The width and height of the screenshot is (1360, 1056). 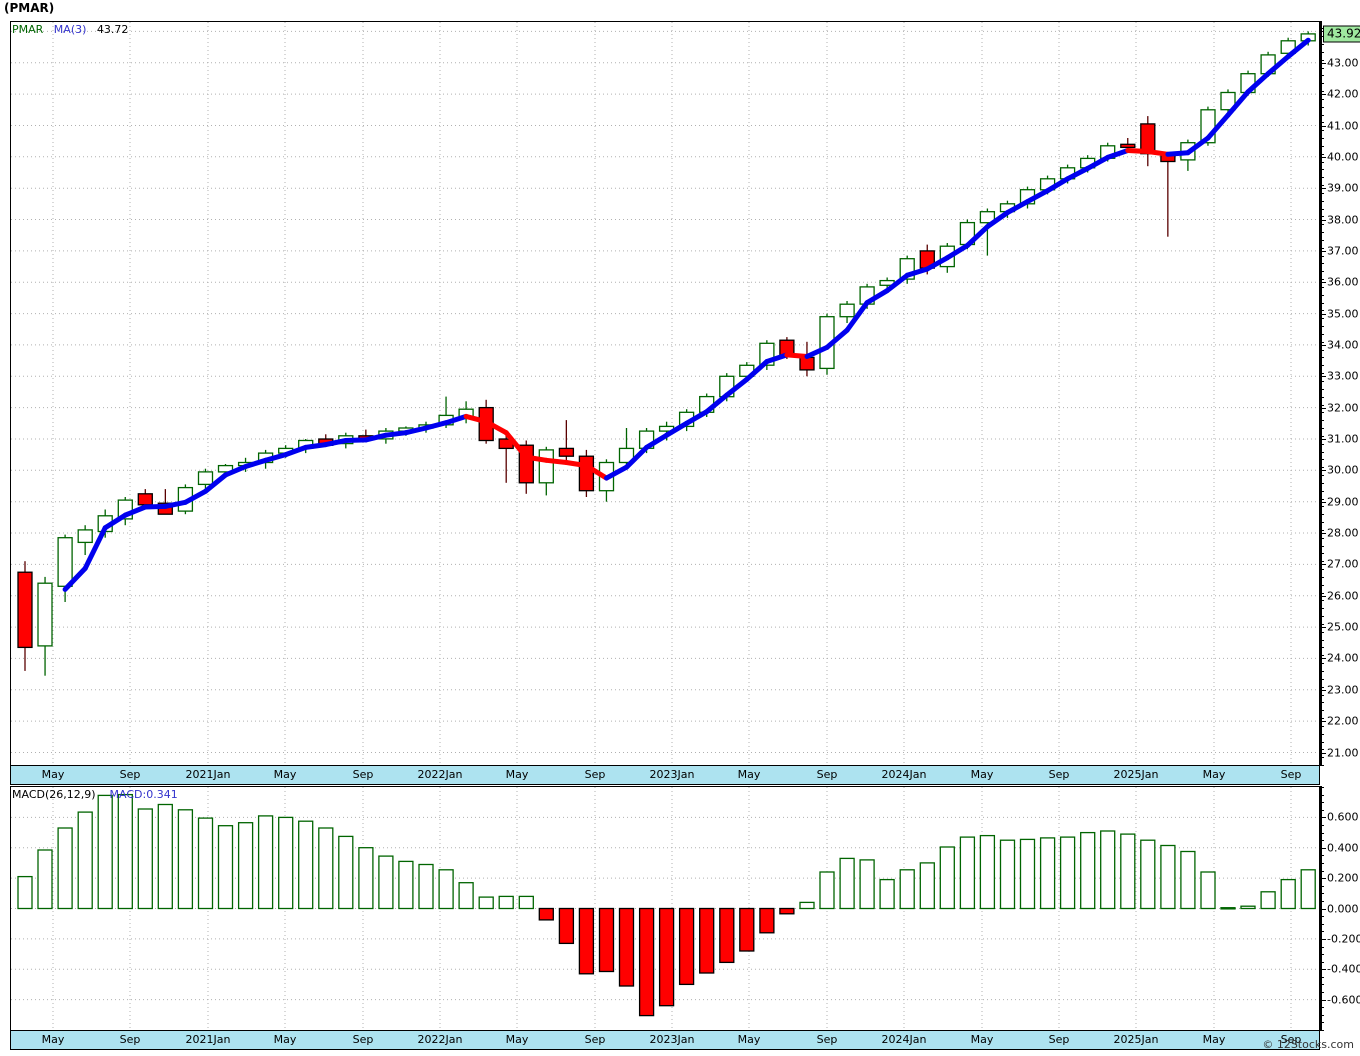 I want to click on macd-y-axis: 0.600 0.400 0.200 0.000 -0.200 -0.400 -0.600, so click(x=1340, y=908).